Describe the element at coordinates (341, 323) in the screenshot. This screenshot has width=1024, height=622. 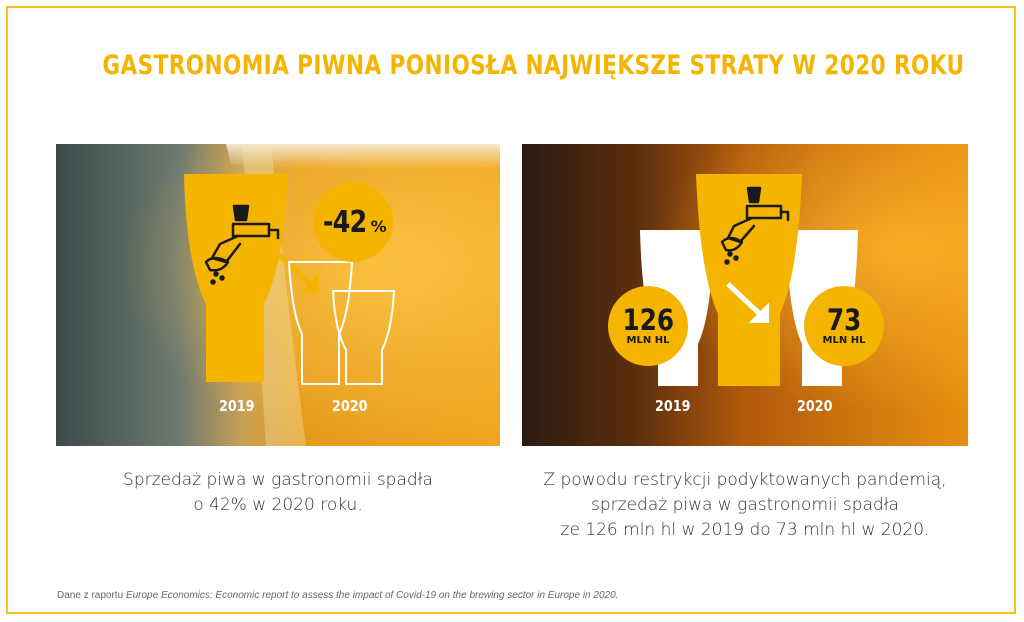
I see `small-glass-outlines` at that location.